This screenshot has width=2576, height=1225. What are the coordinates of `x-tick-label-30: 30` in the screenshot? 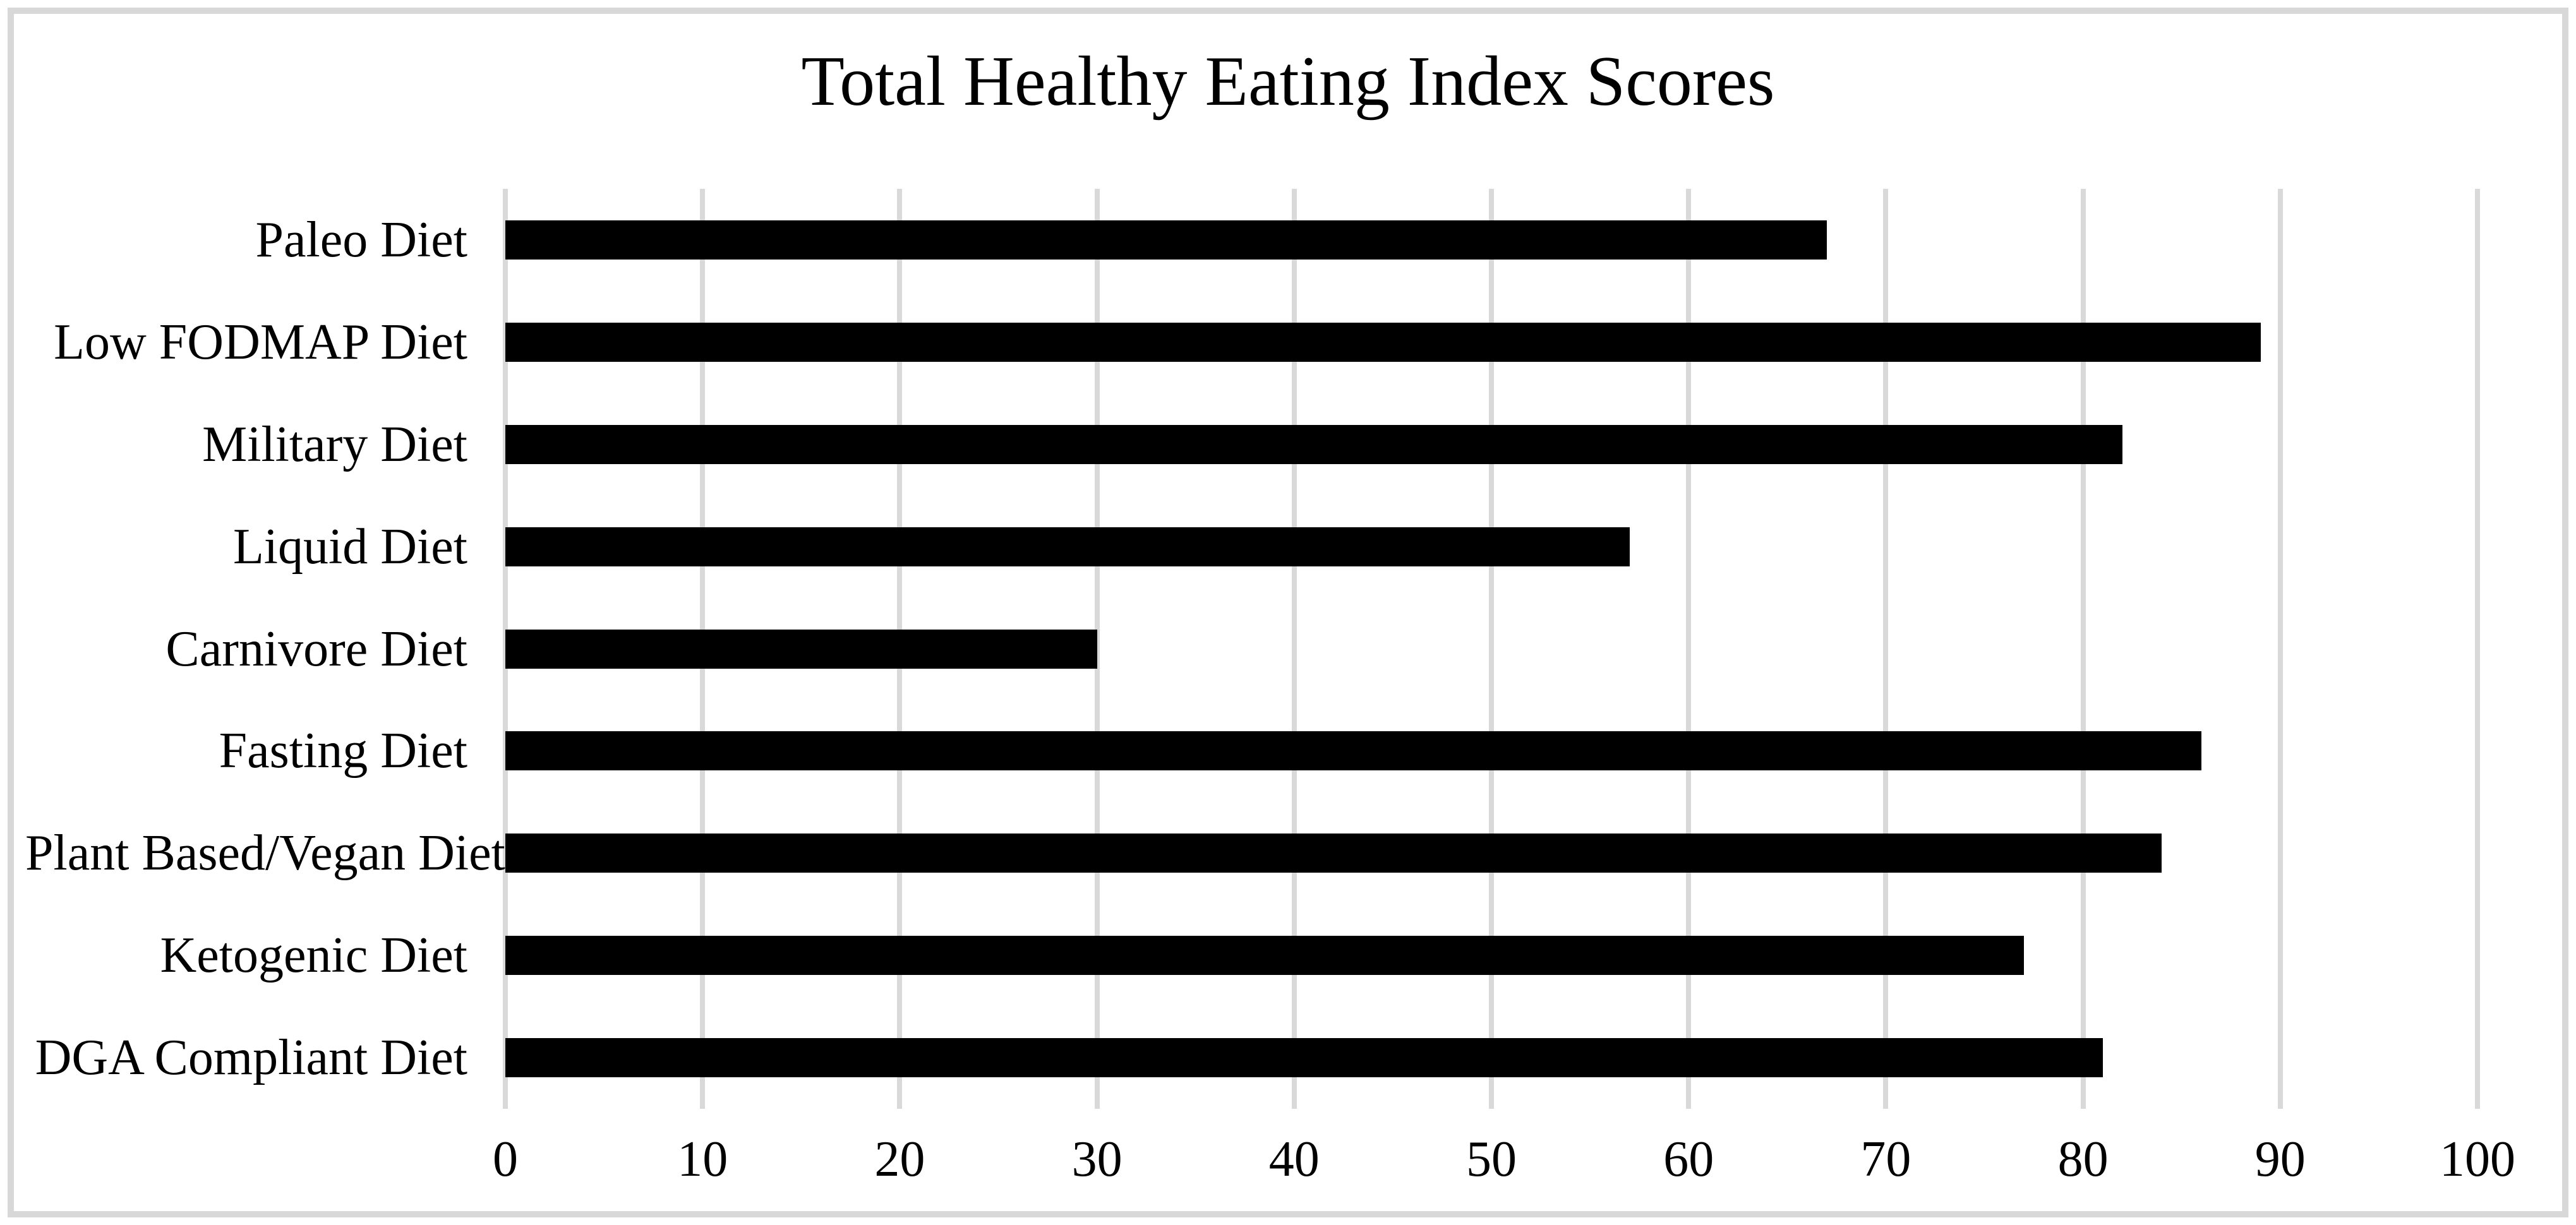 It's located at (1096, 1159).